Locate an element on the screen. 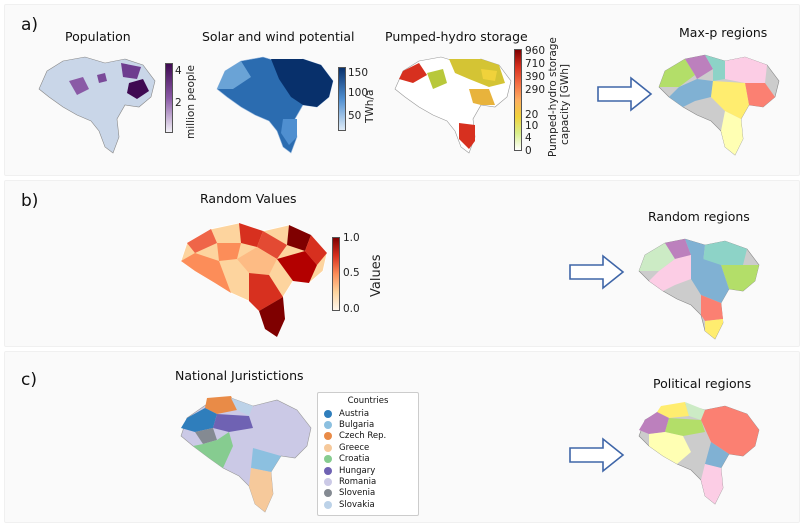  legend-item: Hungary is located at coordinates (368, 470).